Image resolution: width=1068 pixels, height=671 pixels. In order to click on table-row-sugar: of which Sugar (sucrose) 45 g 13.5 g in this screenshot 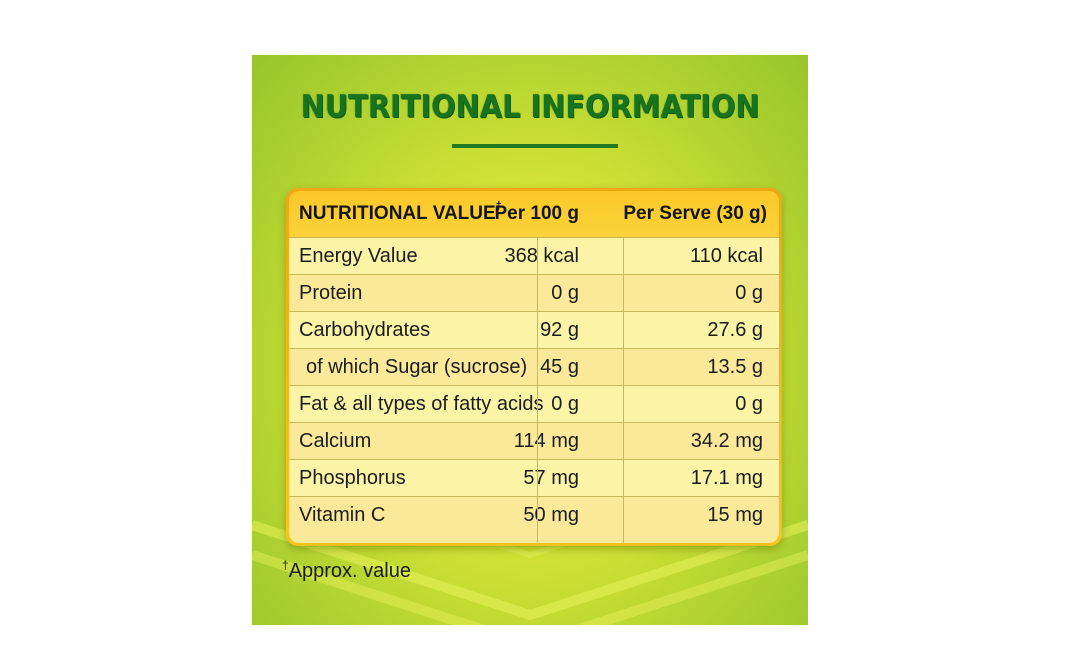, I will do `click(534, 366)`.